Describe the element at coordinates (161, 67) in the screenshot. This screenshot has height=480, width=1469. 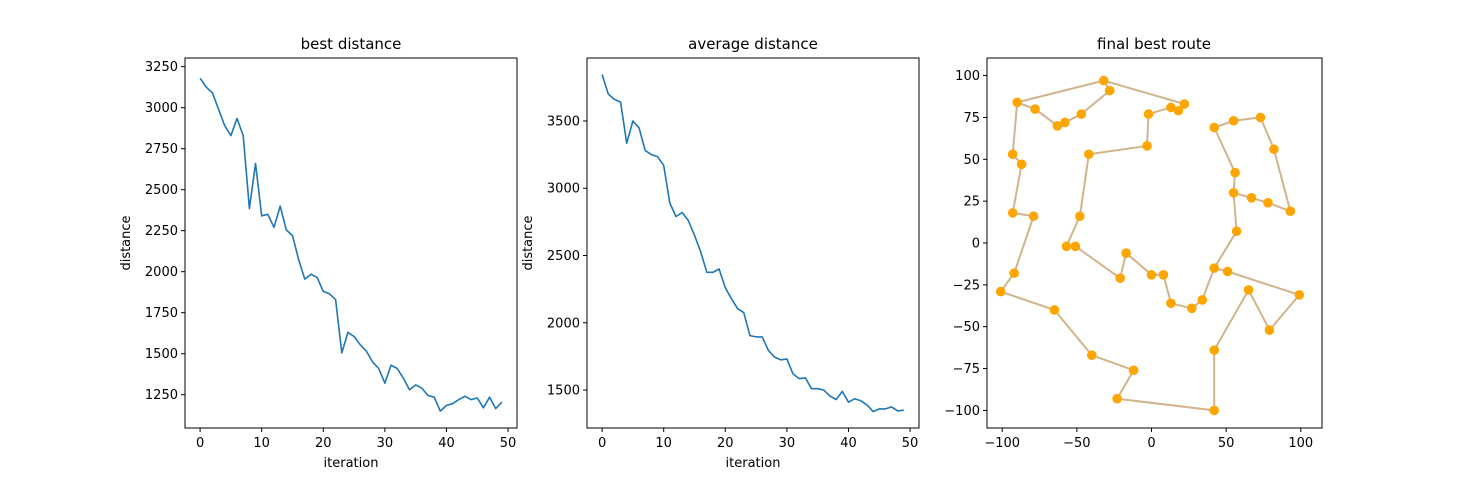
I see `y-tick-label: 3250` at that location.